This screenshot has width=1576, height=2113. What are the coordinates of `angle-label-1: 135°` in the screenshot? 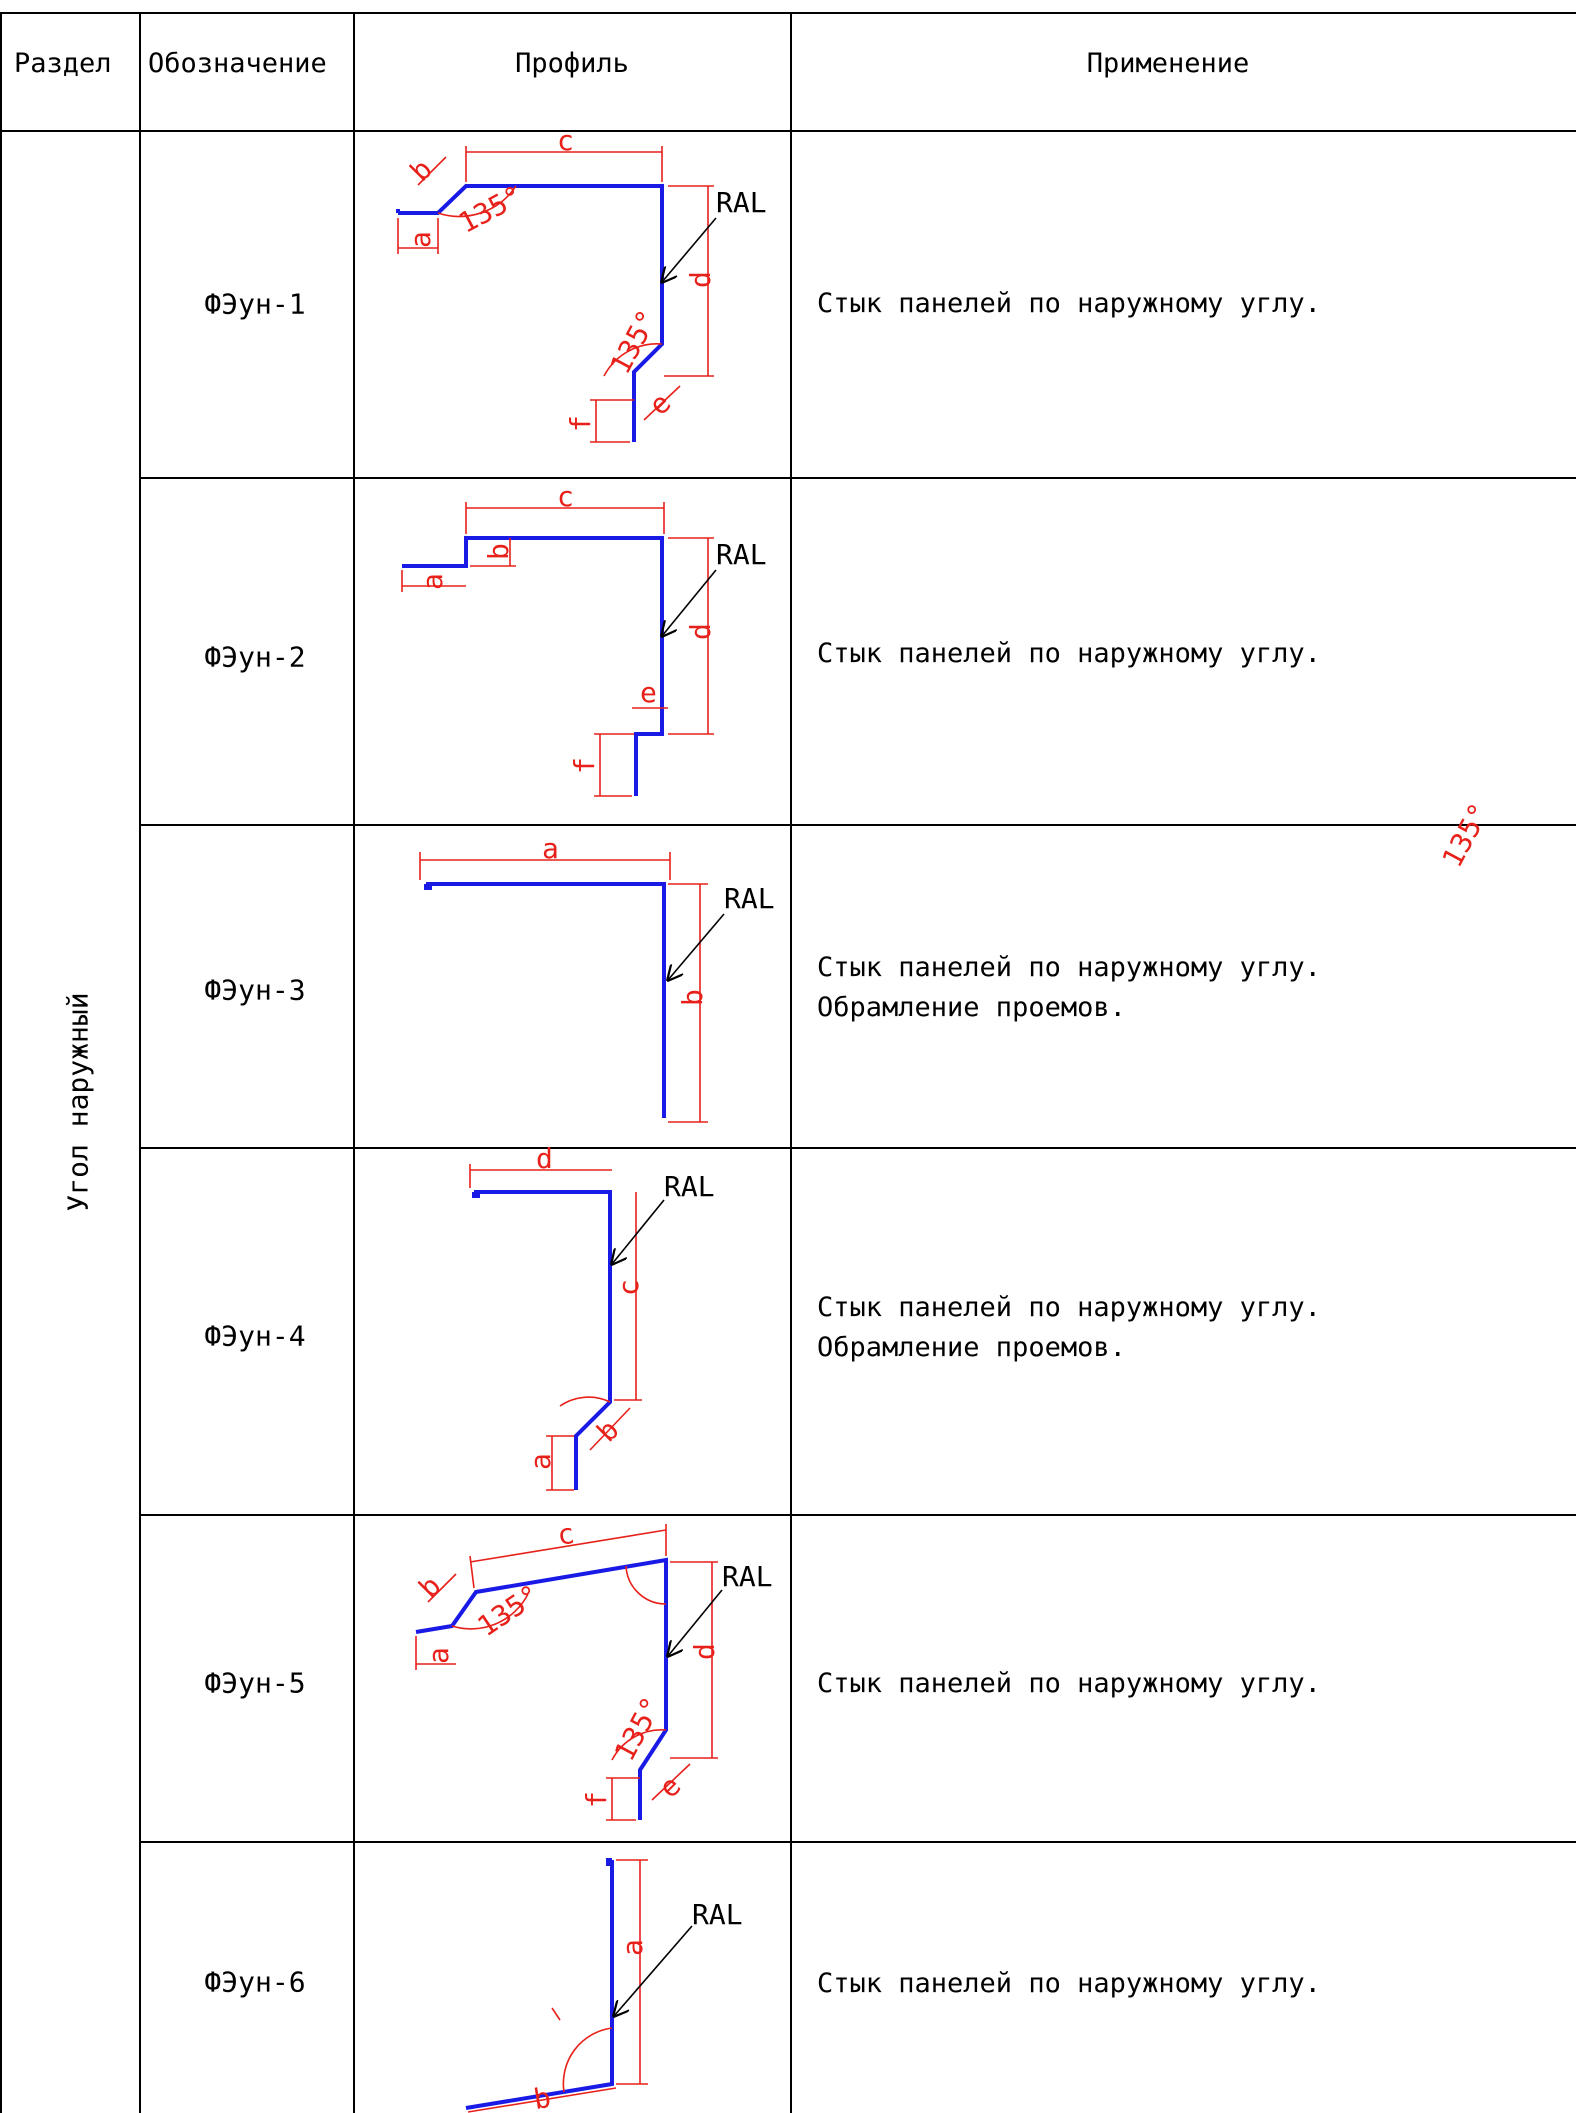 It's located at (1466, 835).